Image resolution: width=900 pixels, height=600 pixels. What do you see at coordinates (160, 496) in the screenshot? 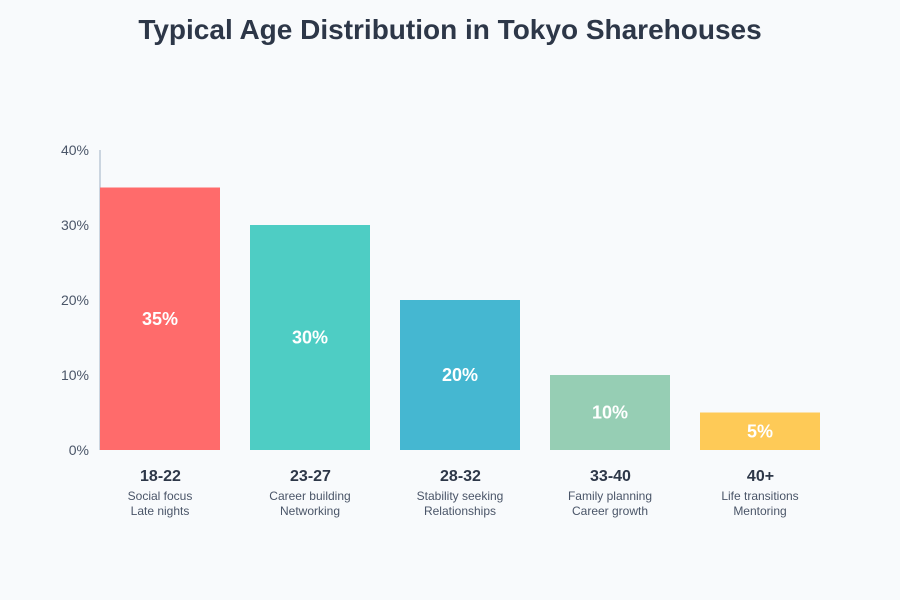
I see `category-description: Social focus` at bounding box center [160, 496].